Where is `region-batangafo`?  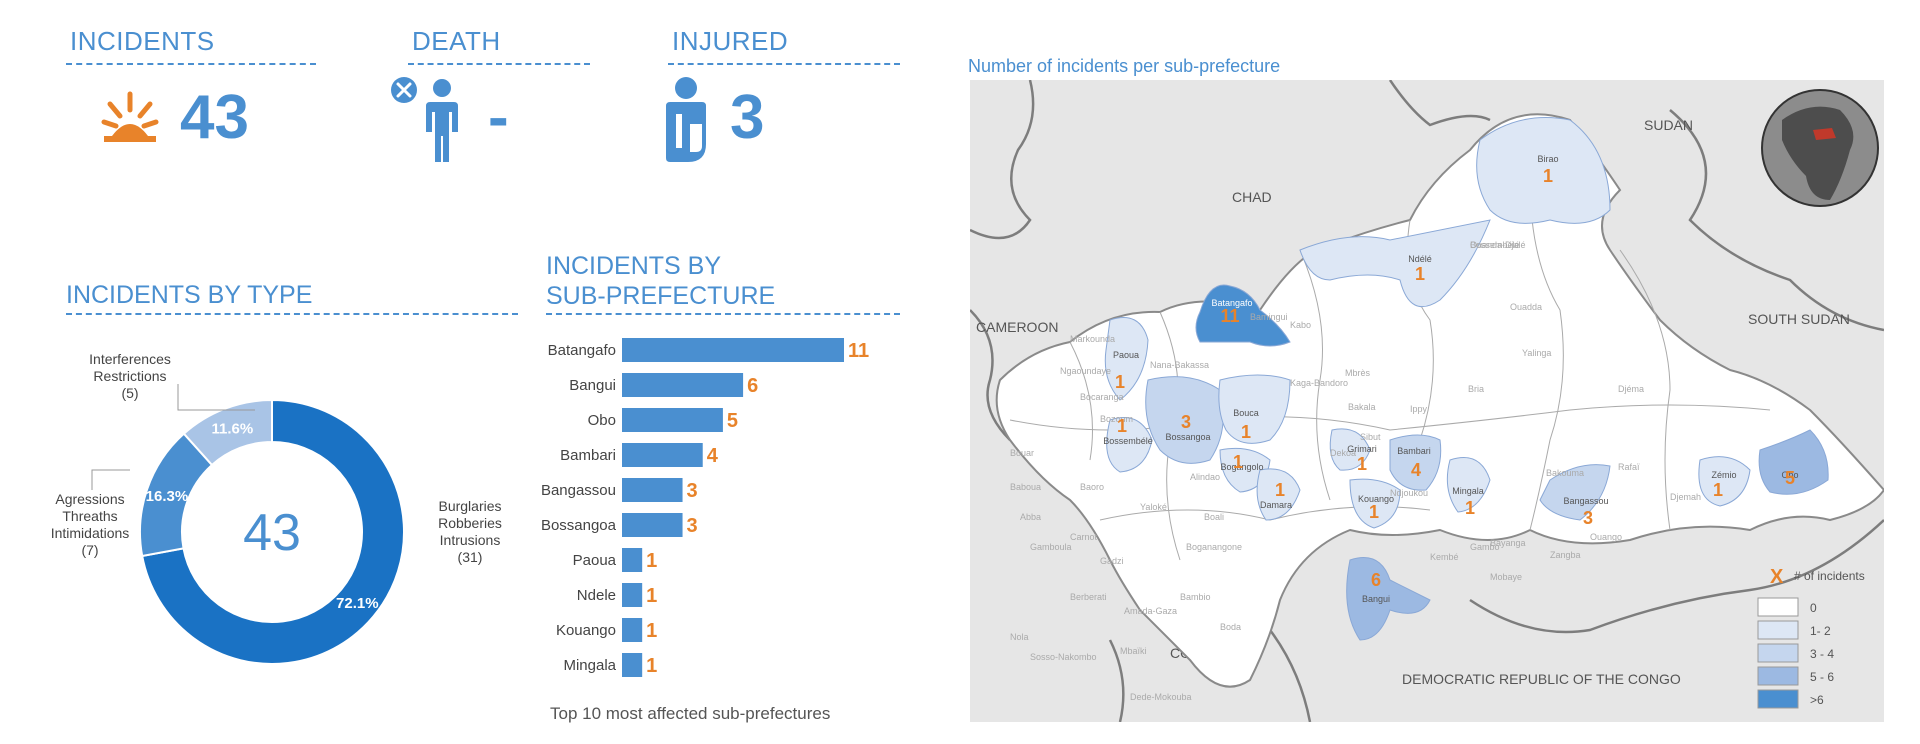
region-batangafo is located at coordinates (1243, 315).